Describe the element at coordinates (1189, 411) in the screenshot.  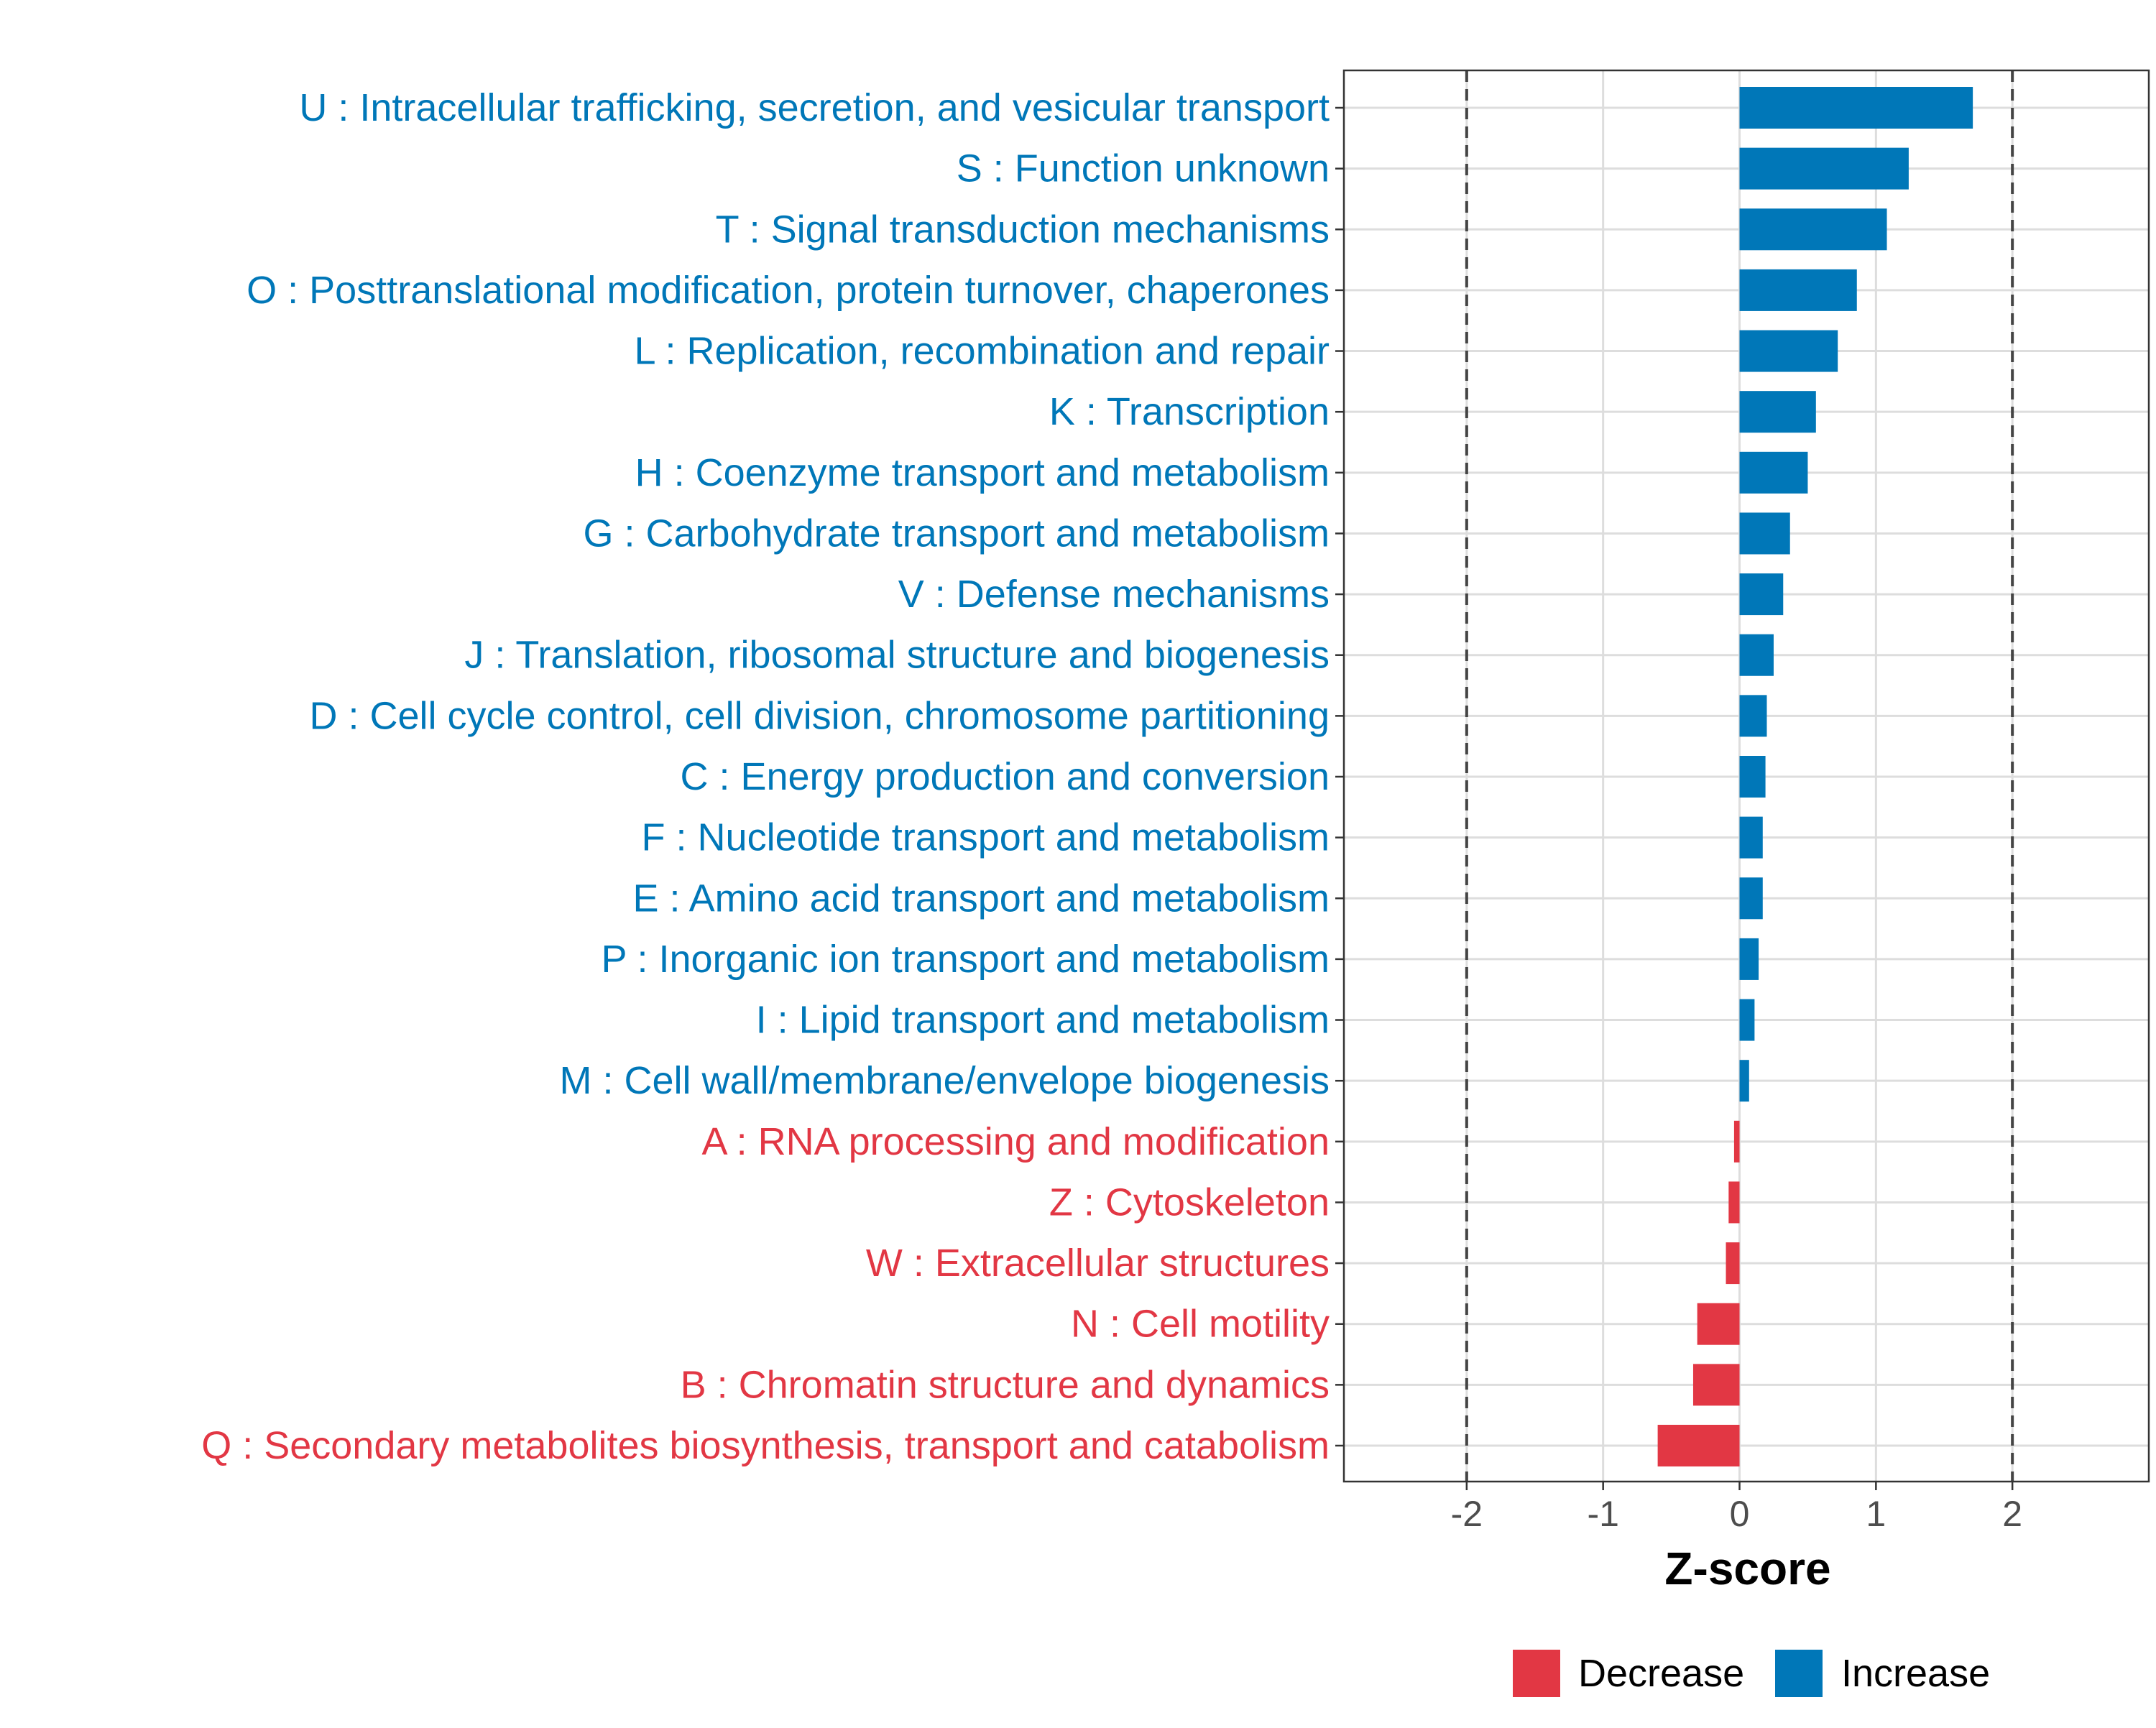
I see `category-label: K : Transcription` at that location.